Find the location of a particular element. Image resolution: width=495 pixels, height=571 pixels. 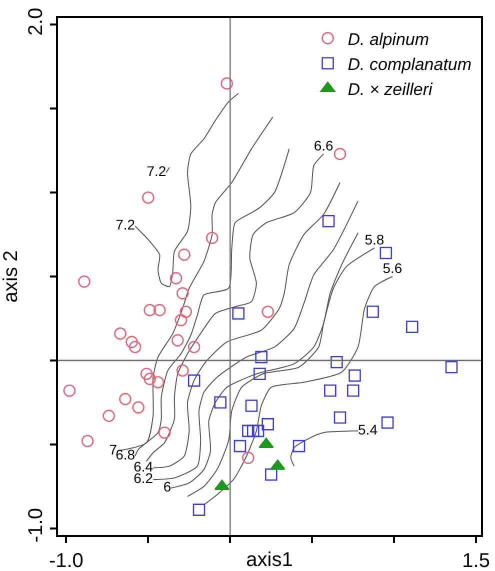

x-tick-label: 1.5 is located at coordinates (476, 560).